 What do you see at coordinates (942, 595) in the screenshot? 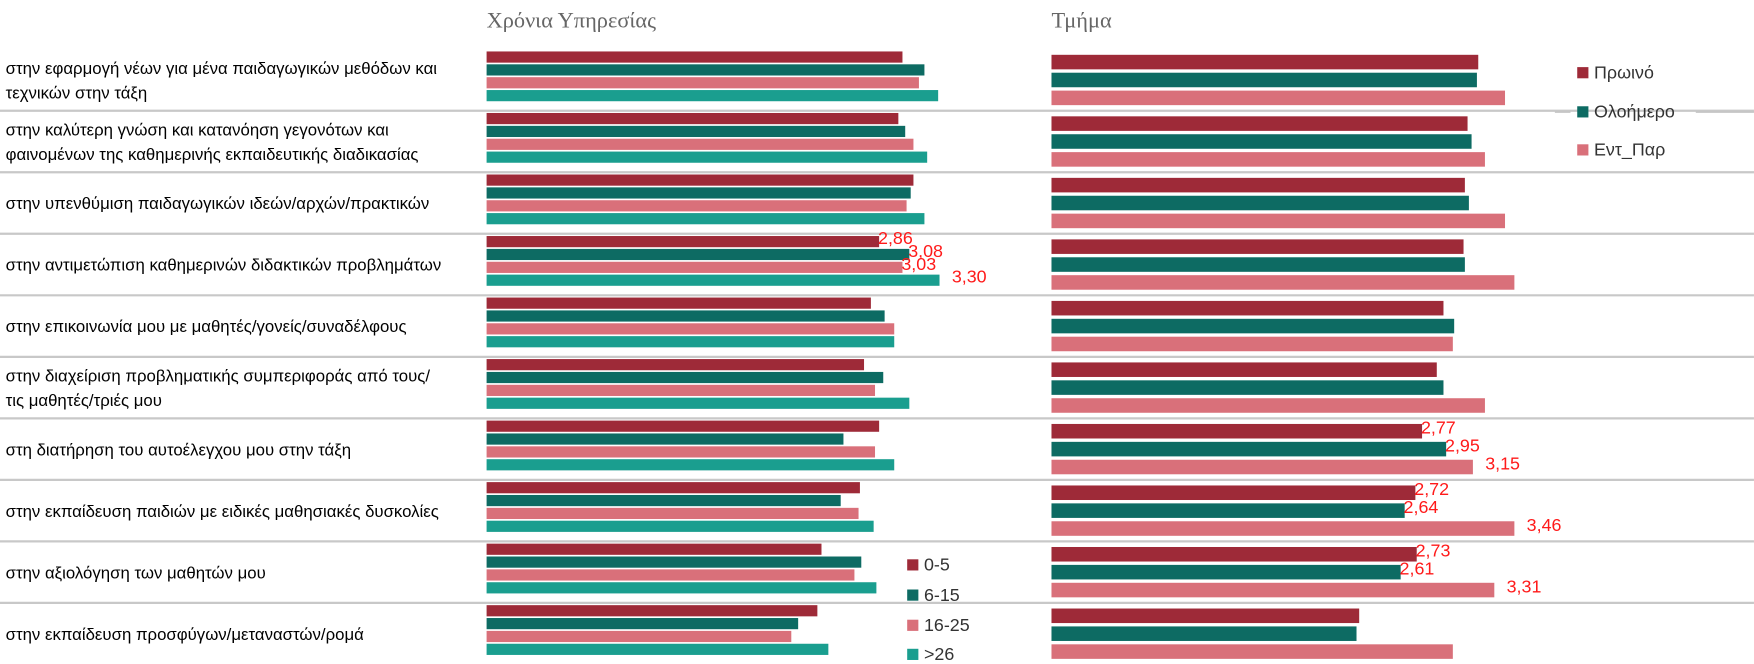
I see `legend-label: 6-15` at bounding box center [942, 595].